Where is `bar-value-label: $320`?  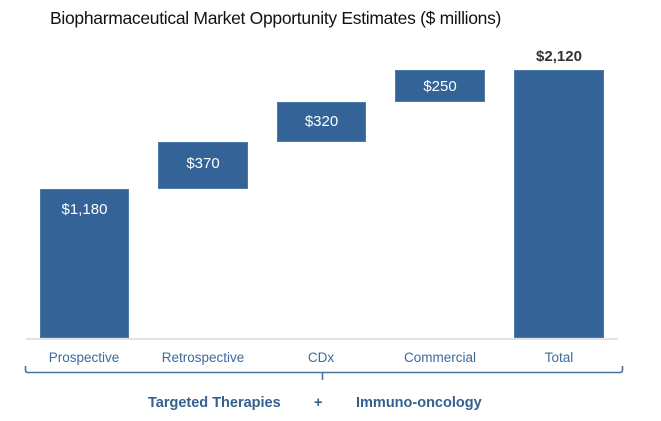
bar-value-label: $320 is located at coordinates (321, 121).